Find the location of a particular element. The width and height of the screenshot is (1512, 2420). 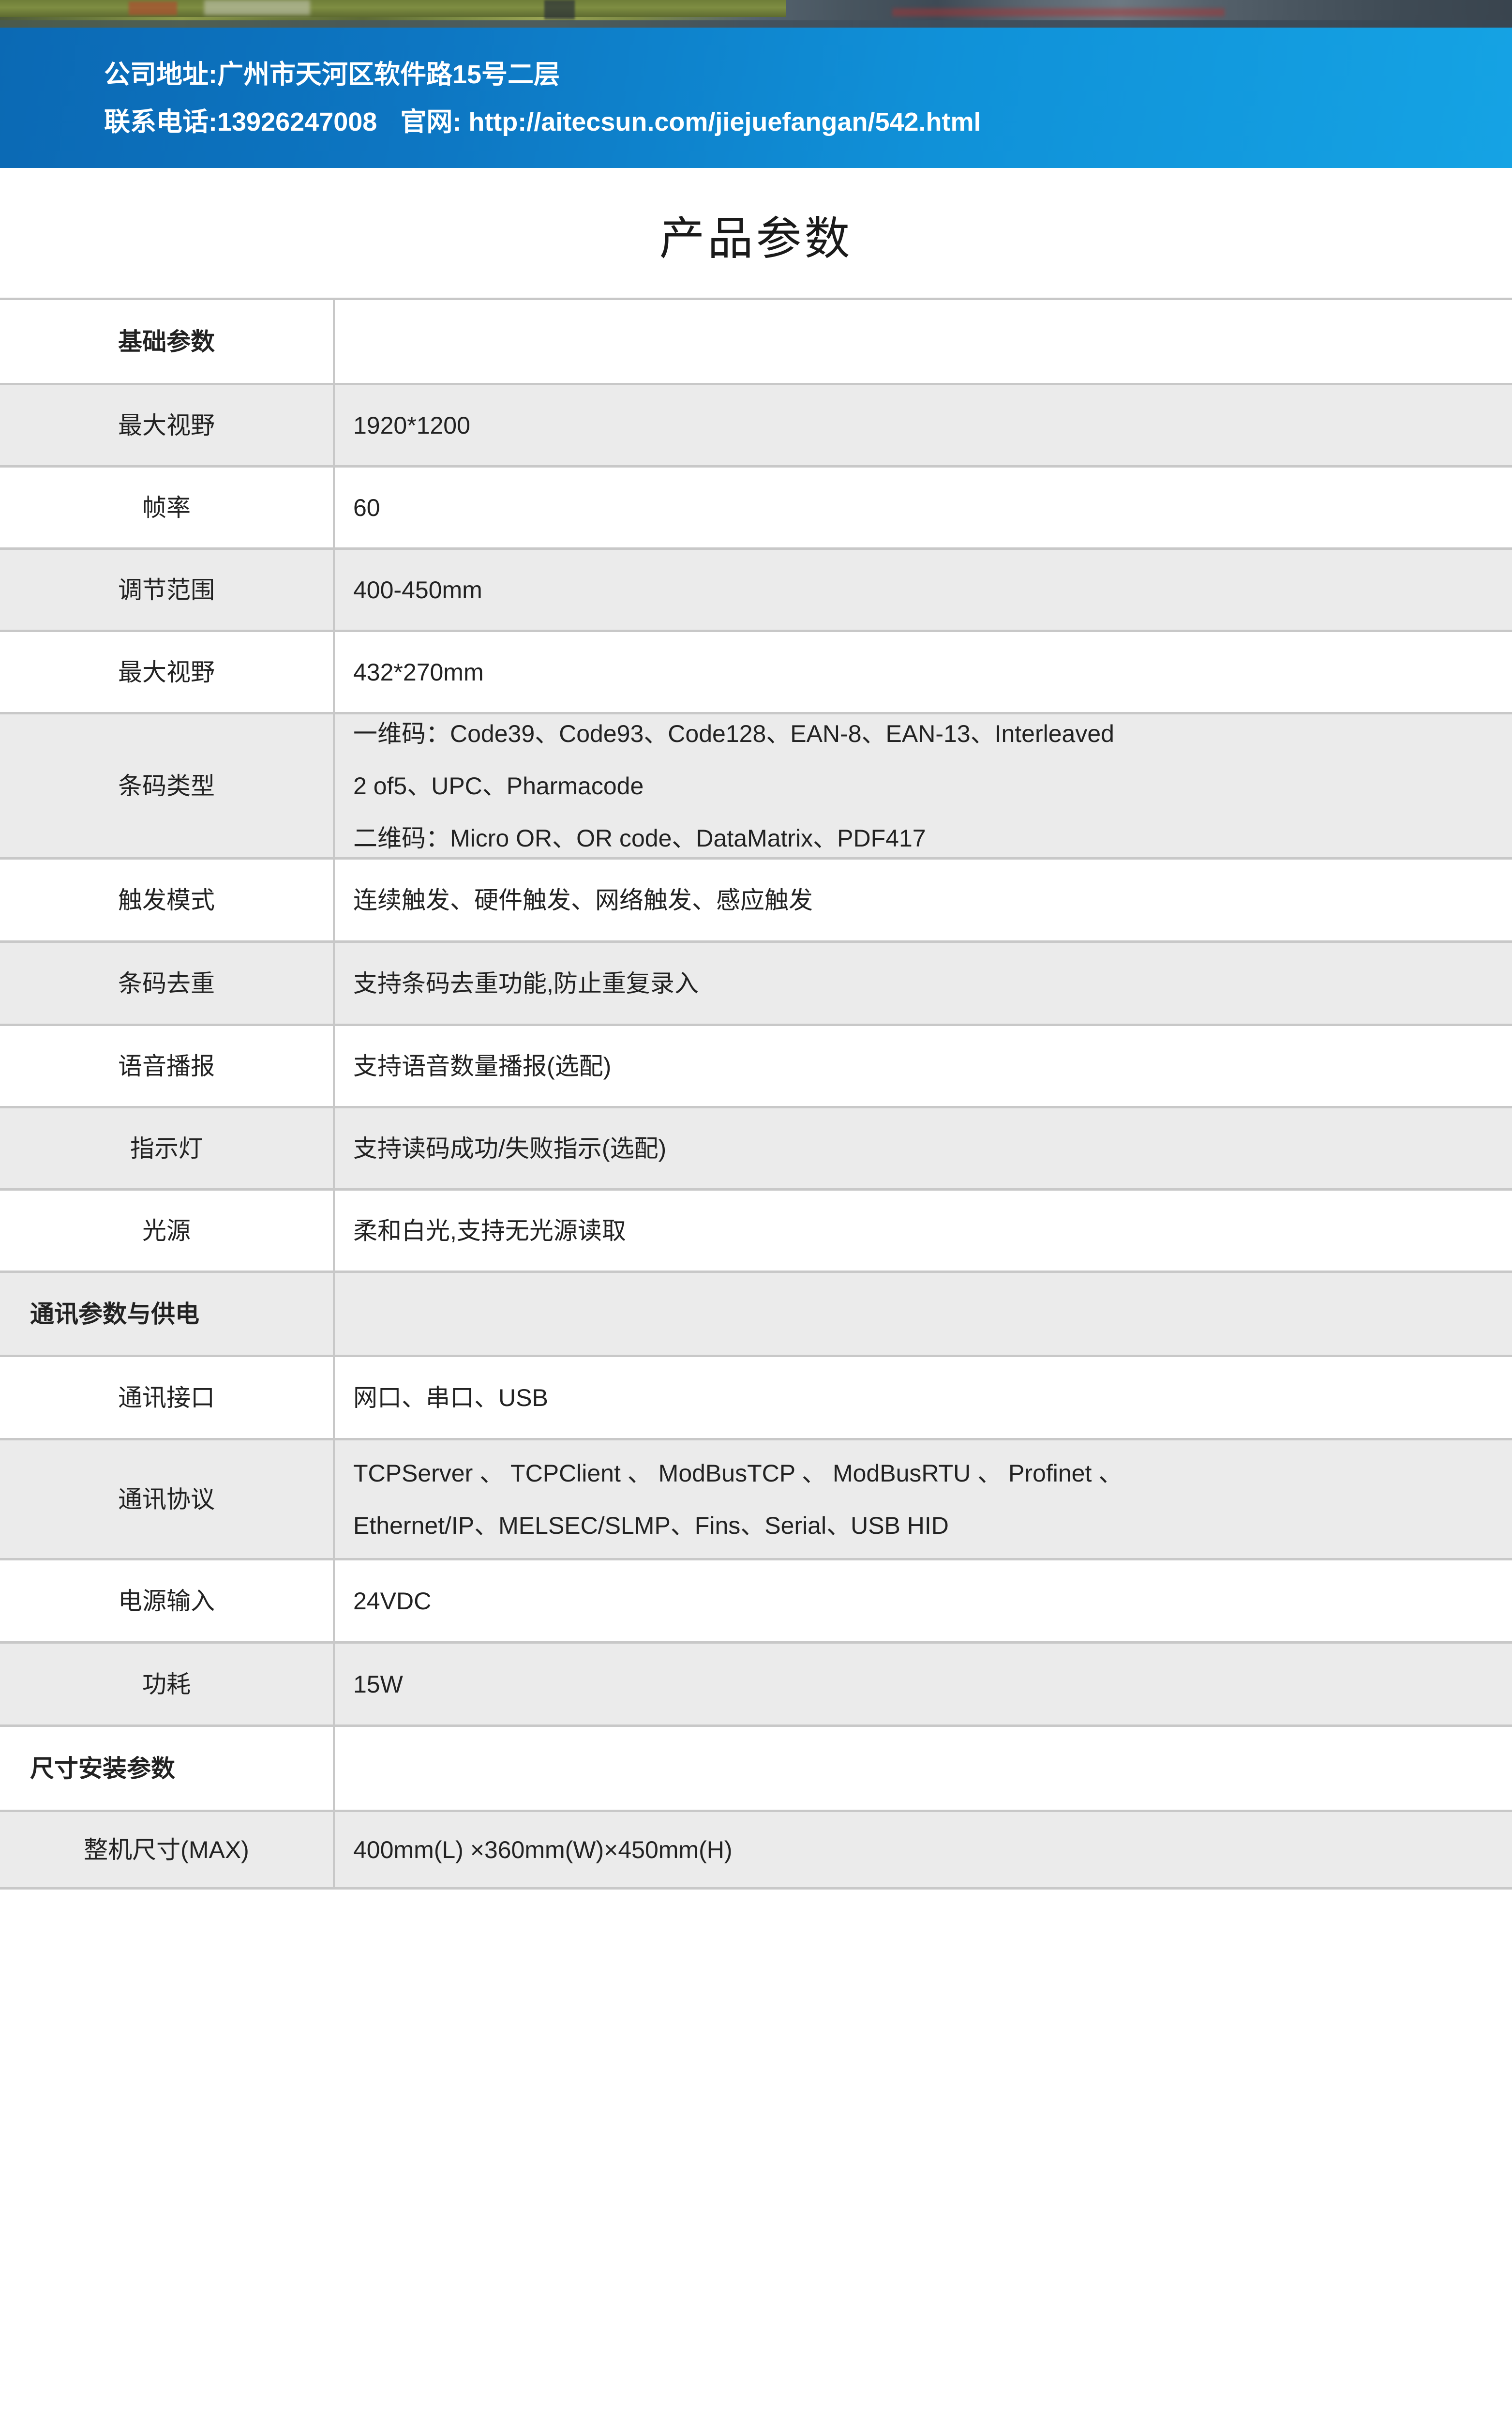

spec-value: 柔和白光,支持无光源读取 is located at coordinates (923, 1230).